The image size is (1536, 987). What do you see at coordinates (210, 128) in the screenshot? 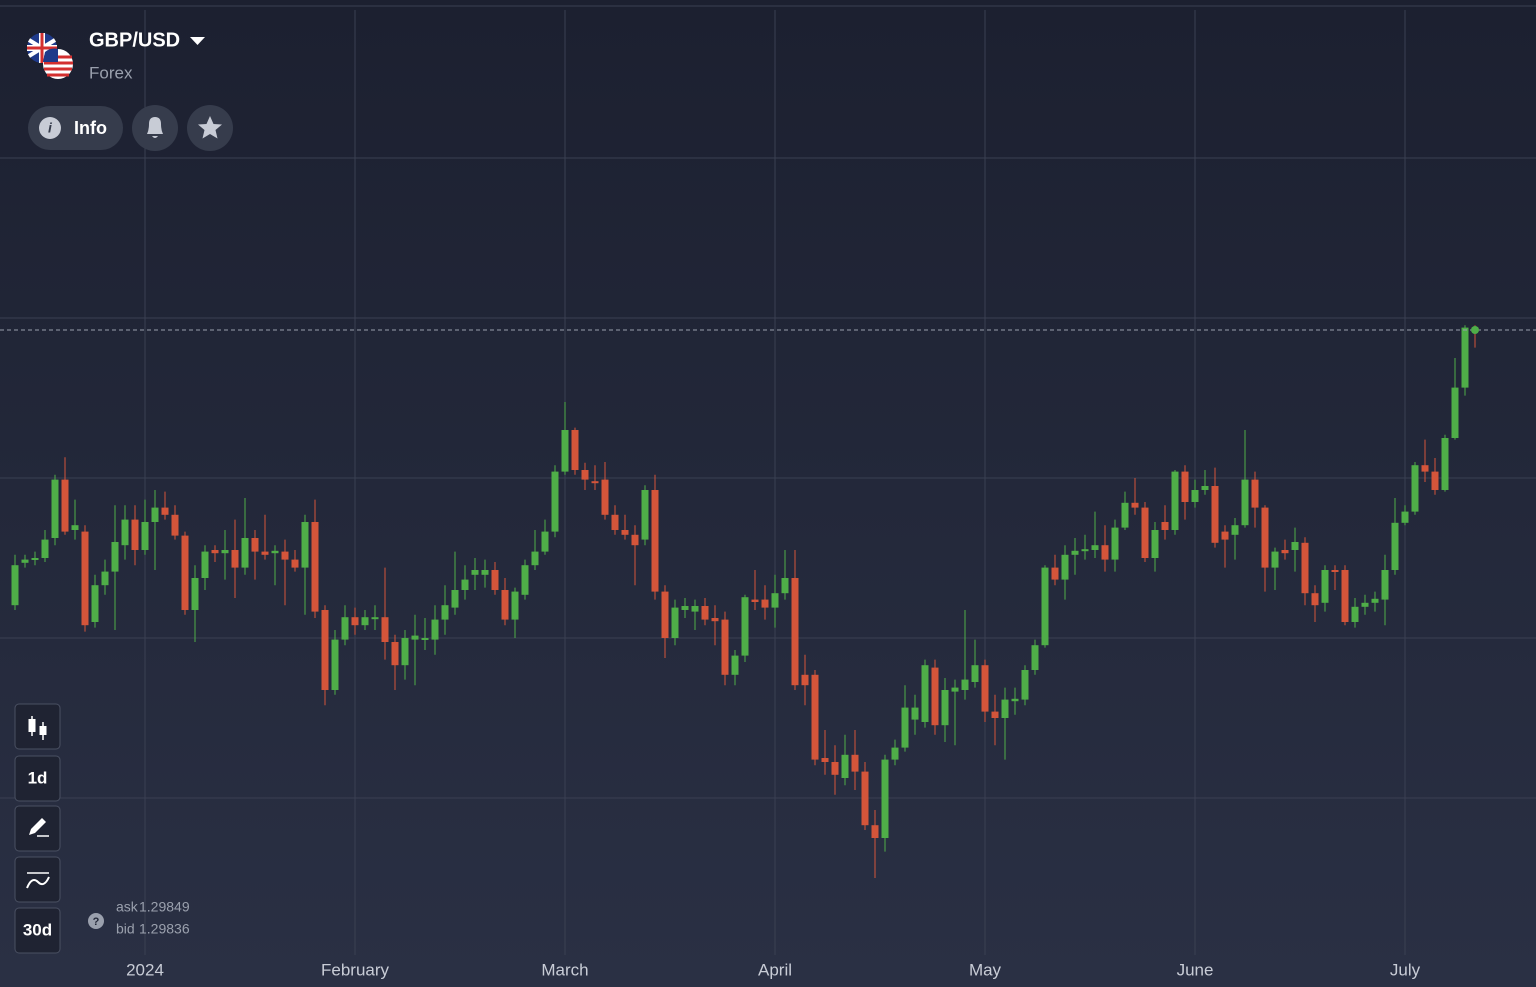
I see `favorite-button` at bounding box center [210, 128].